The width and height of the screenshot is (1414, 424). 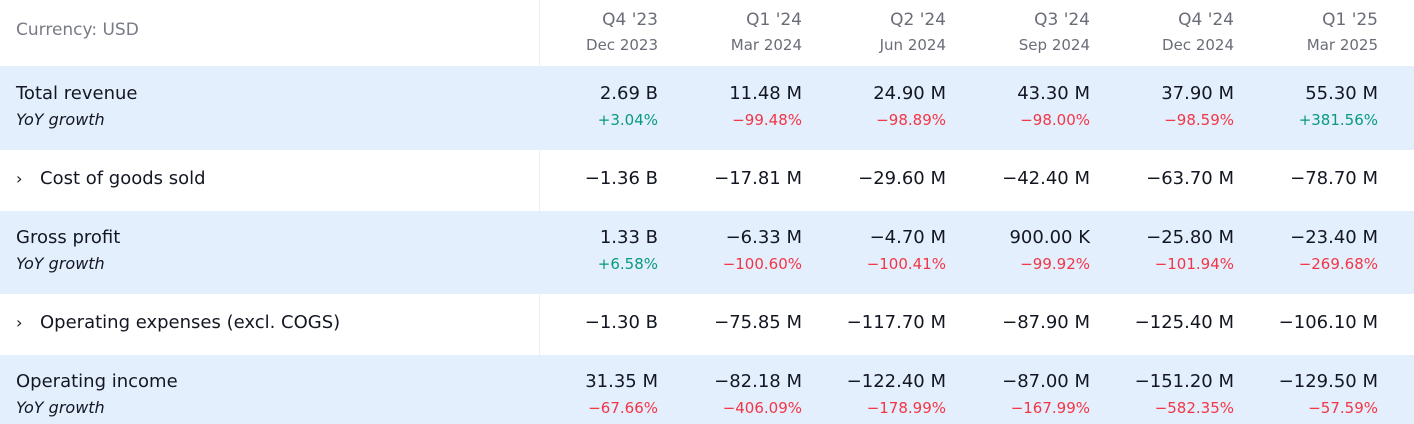 I want to click on cell-value: 37.90 M, so click(x=1197, y=93).